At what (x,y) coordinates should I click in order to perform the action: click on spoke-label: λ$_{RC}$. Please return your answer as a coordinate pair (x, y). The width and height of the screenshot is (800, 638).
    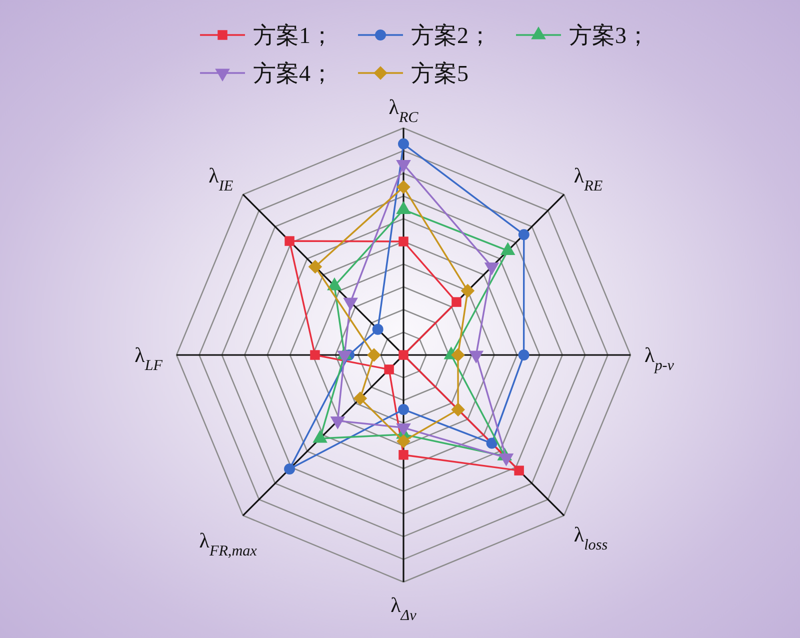
    Looking at the image, I should click on (404, 110).